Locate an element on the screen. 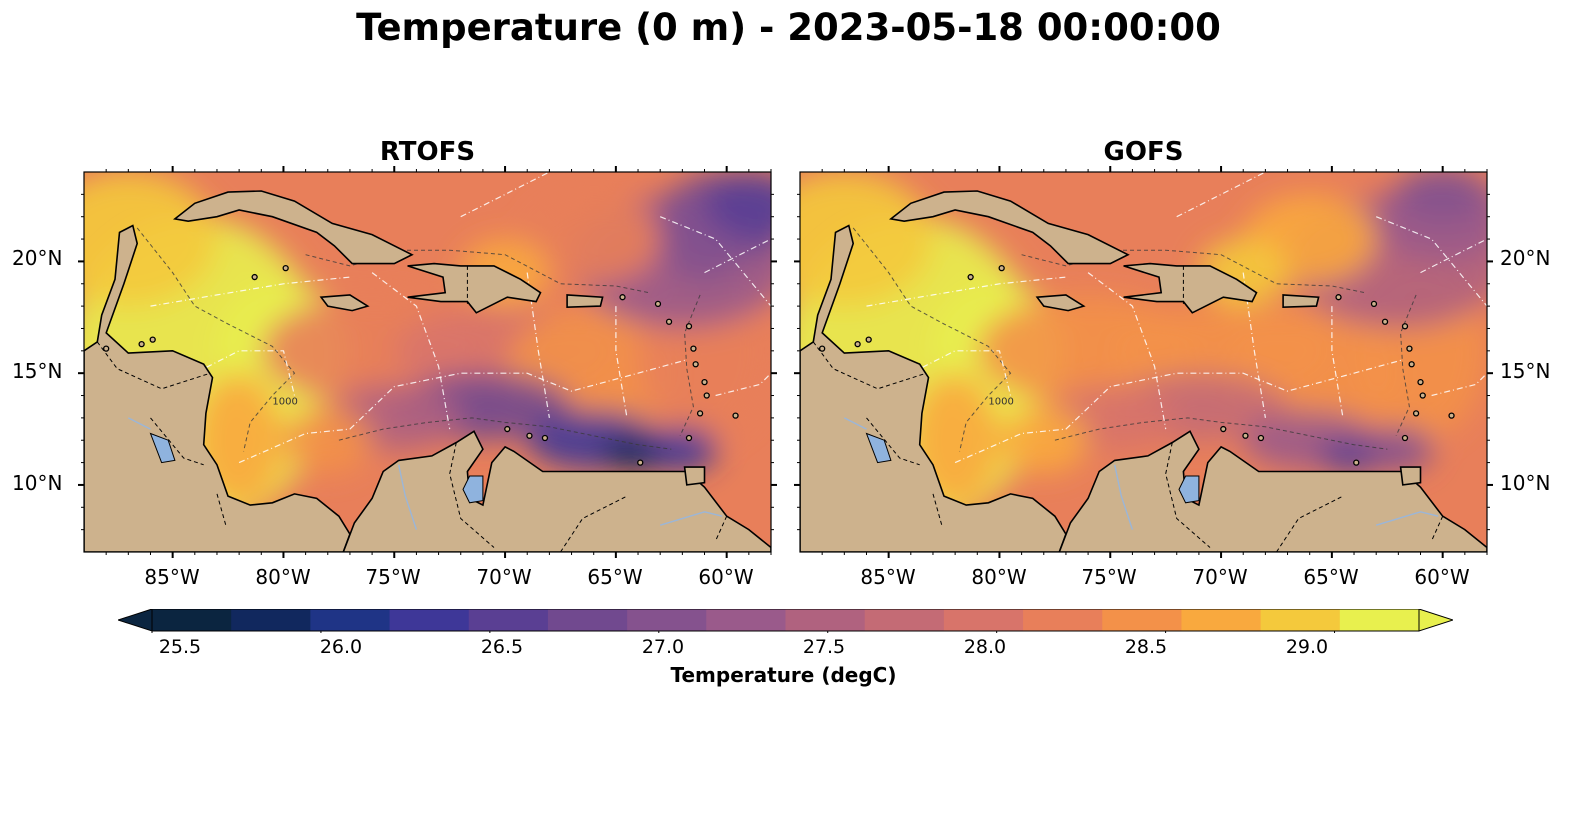 The height and width of the screenshot is (827, 1577). lat-tick-label: 15°N is located at coordinates (1525, 371).